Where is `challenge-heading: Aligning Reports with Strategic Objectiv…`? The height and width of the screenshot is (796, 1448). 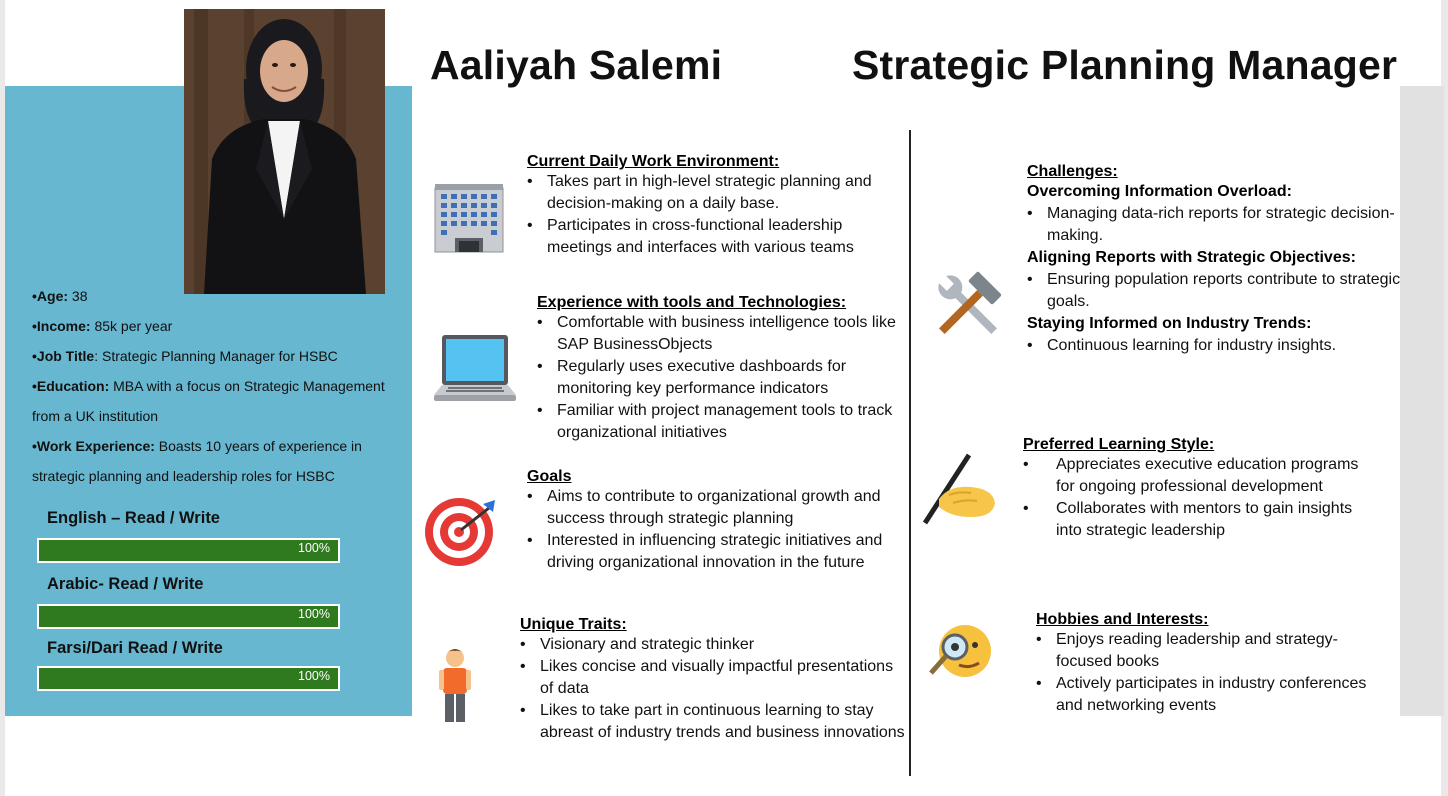
challenge-heading: Aligning Reports with Strategic Objectiv… is located at coordinates (1191, 257).